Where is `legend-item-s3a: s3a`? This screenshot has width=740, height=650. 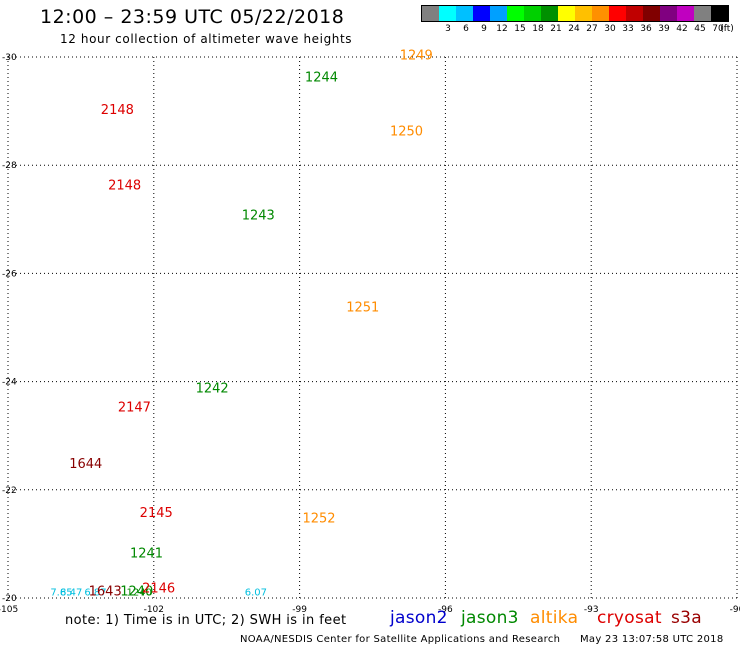
legend-item-s3a: s3a is located at coordinates (686, 618).